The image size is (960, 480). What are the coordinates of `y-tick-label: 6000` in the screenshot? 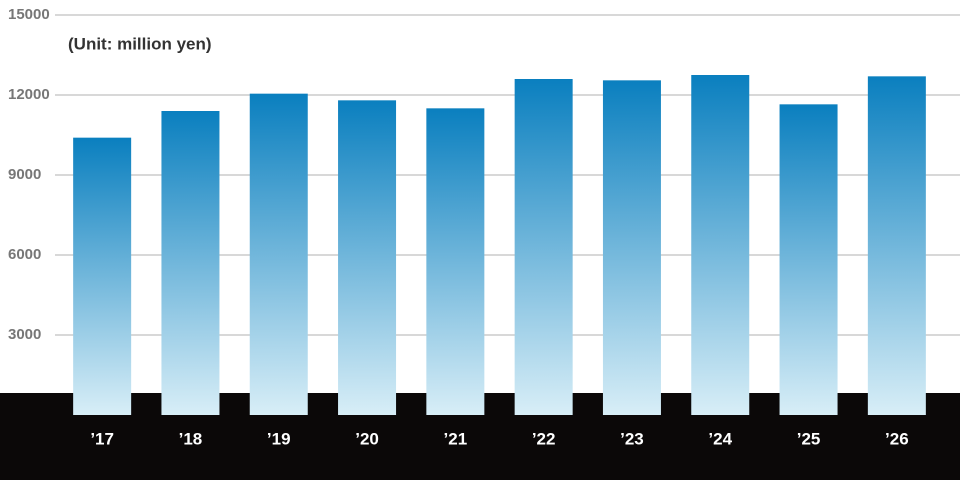 It's located at (24, 254).